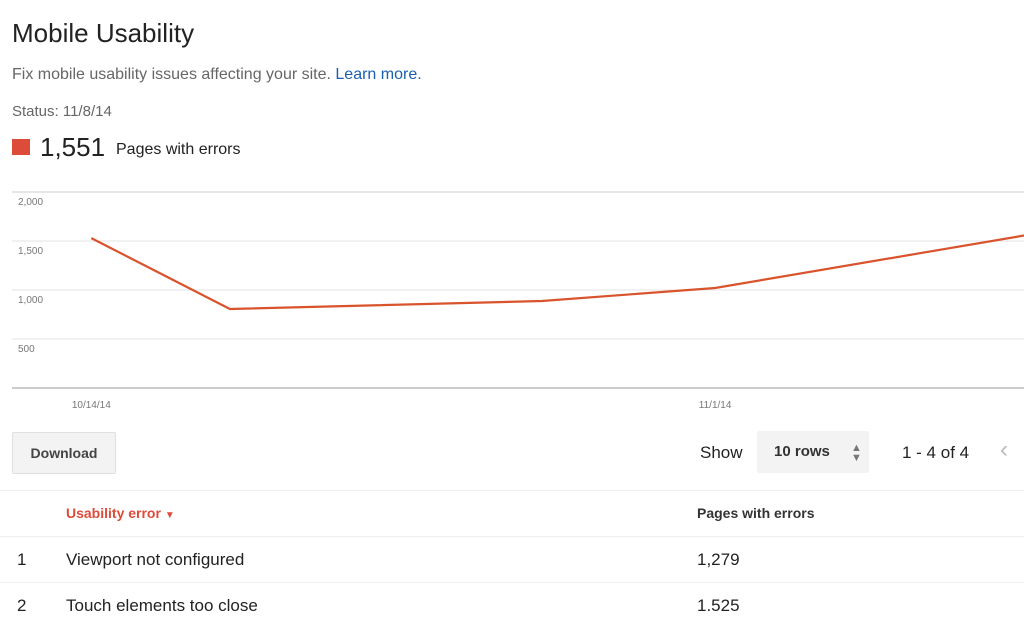 Image resolution: width=1024 pixels, height=632 pixels. I want to click on column-header: Pages with errors, so click(756, 513).